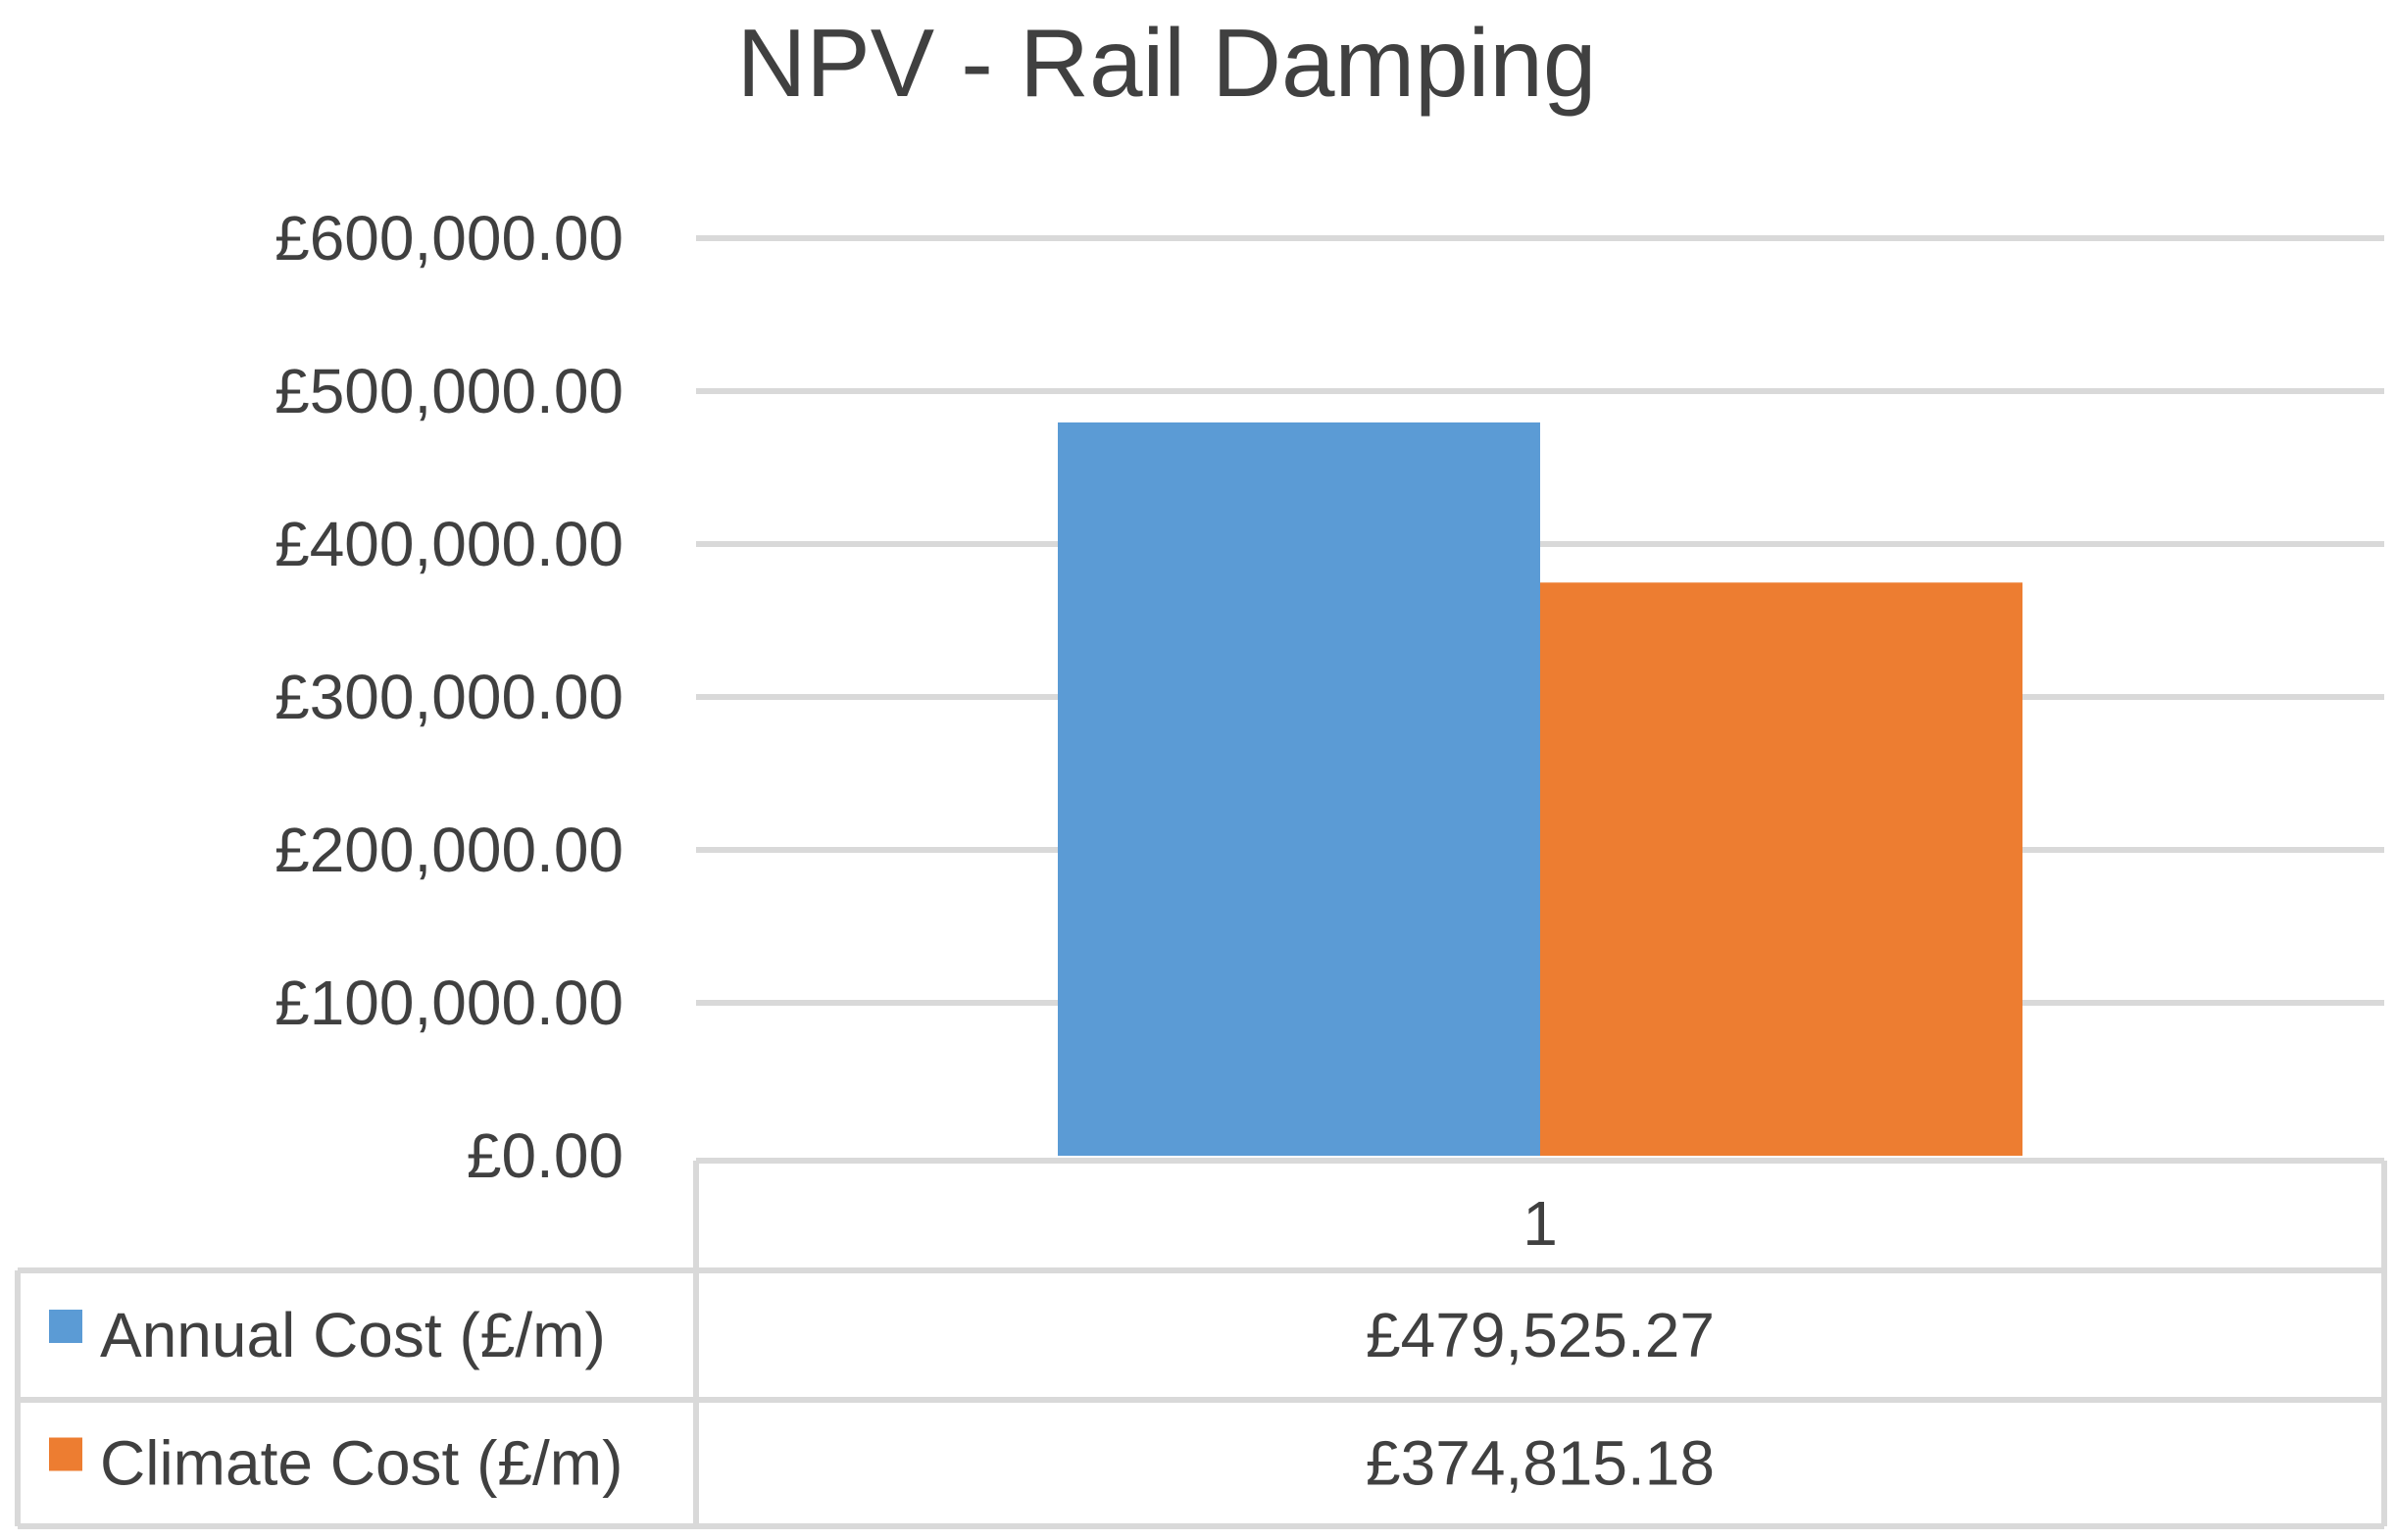 This screenshot has height=1540, width=2396. I want to click on y-tick-label: £300,000.00, so click(449, 697).